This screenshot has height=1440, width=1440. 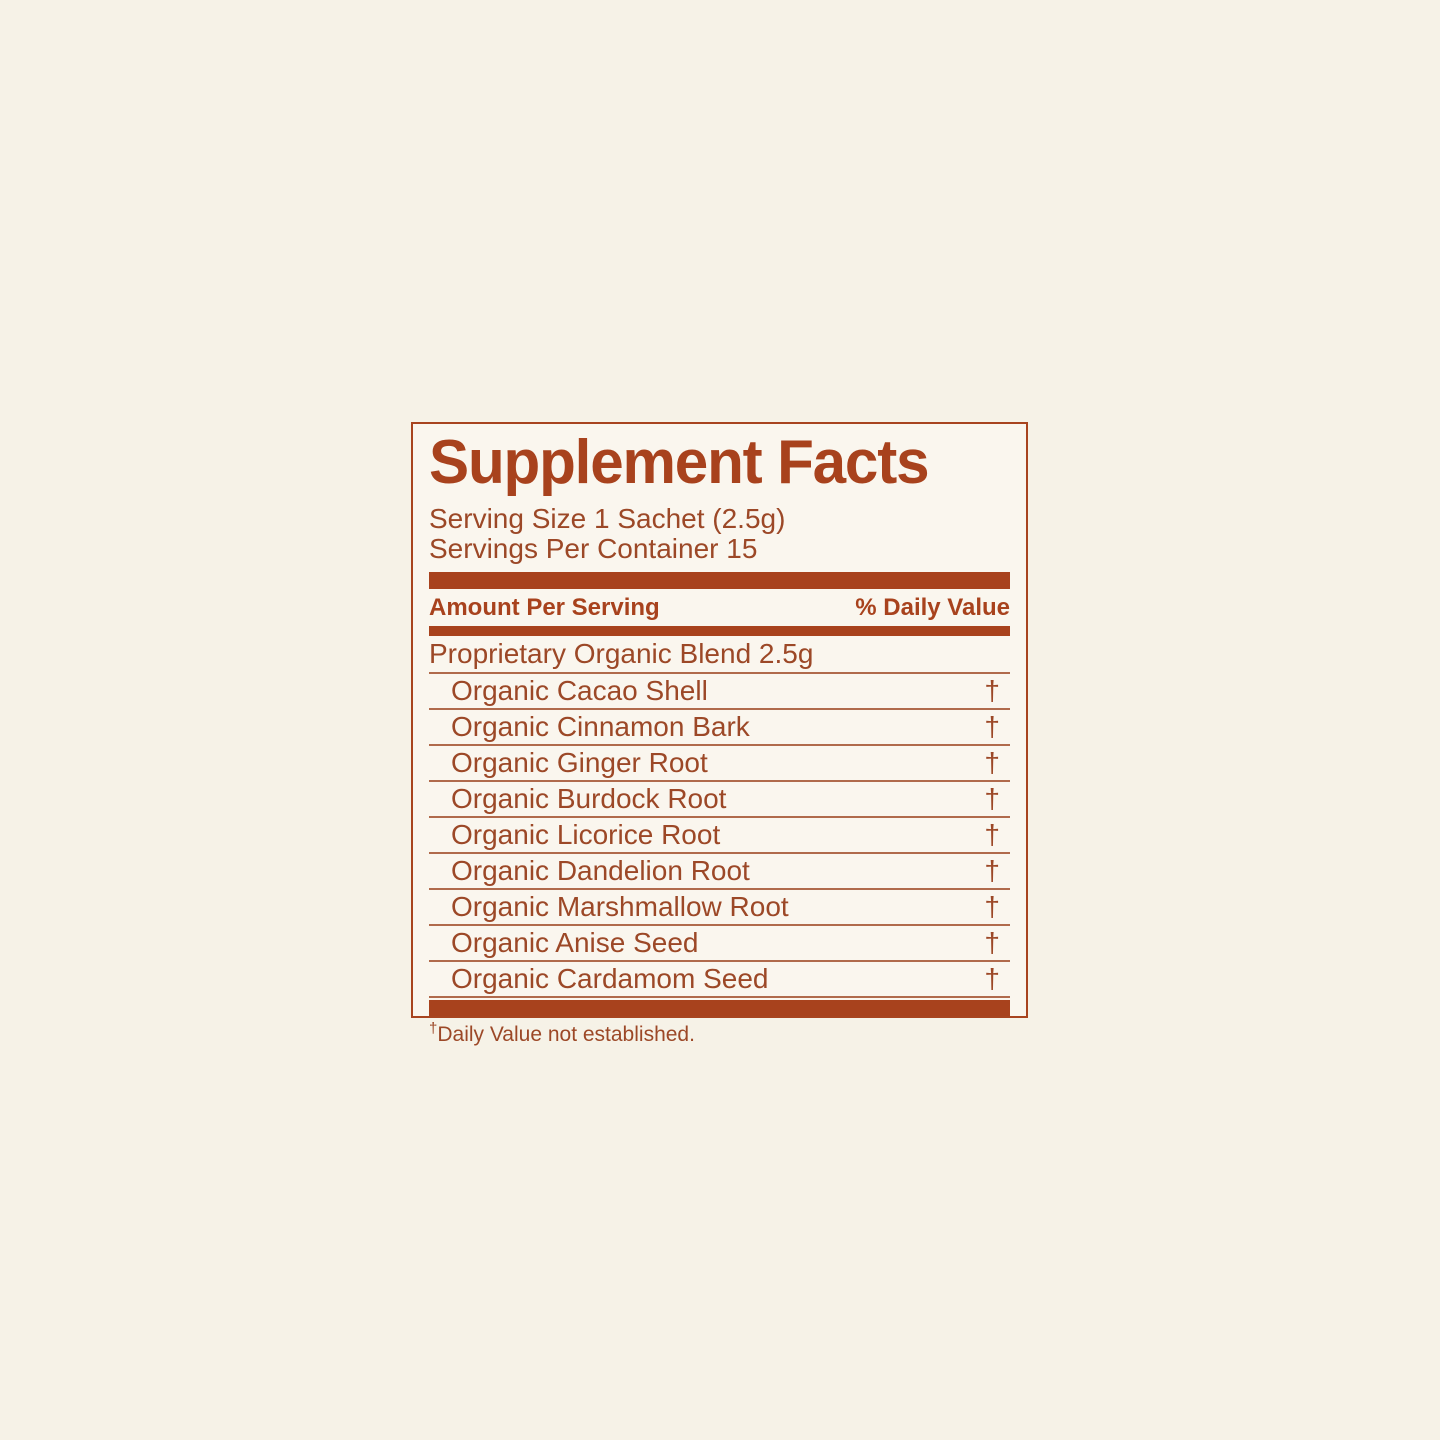 What do you see at coordinates (679, 462) in the screenshot?
I see `page-title: Supplement Facts` at bounding box center [679, 462].